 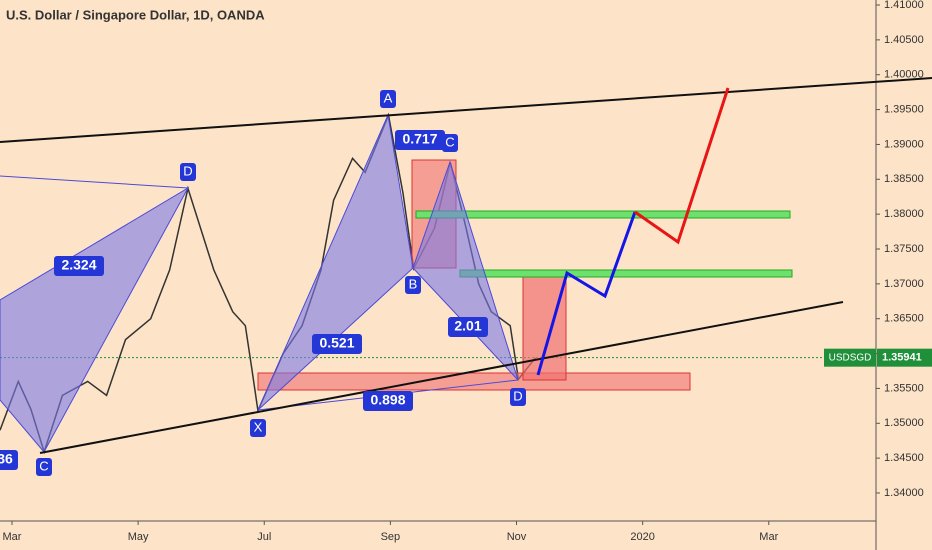 I want to click on y-tick-label: 1.37500, so click(x=904, y=249).